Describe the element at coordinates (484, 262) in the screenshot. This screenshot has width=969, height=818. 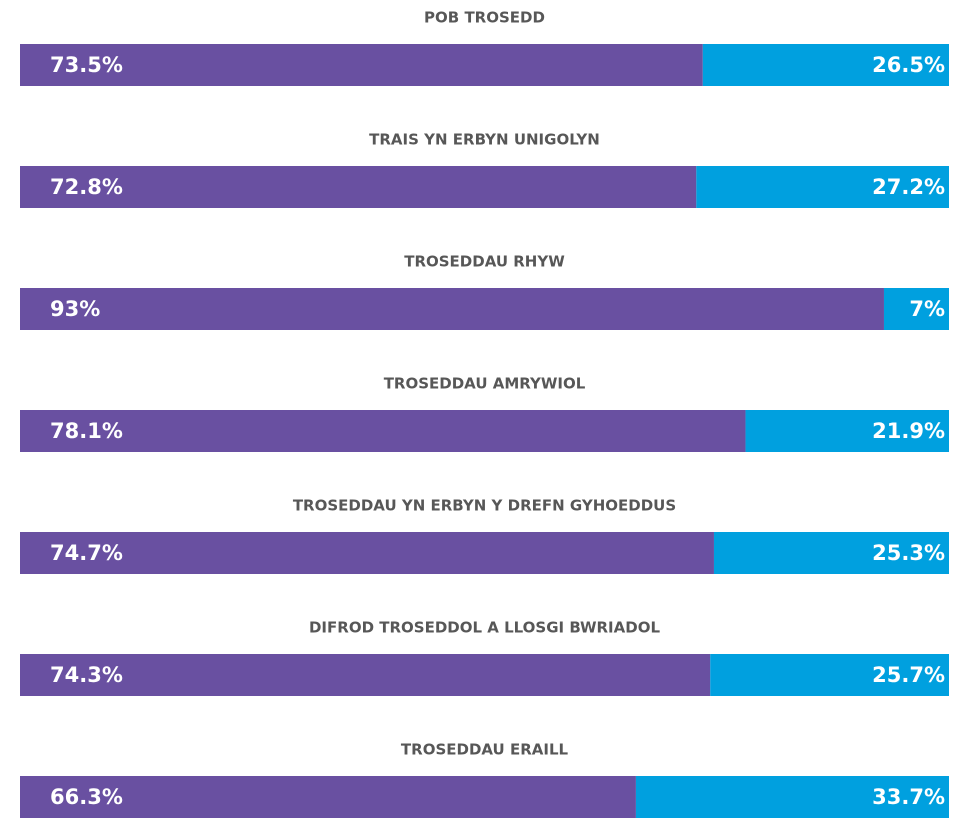
I see `bar-title: TROSEDDAU RHYW` at that location.